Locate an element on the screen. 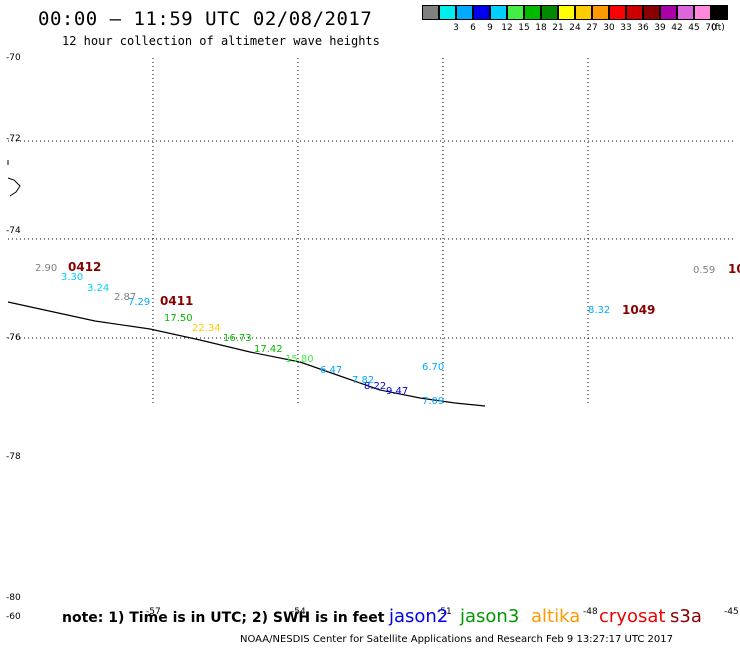 Image resolution: width=740 pixels, height=650 pixels. legend-label: 18 is located at coordinates (541, 28).